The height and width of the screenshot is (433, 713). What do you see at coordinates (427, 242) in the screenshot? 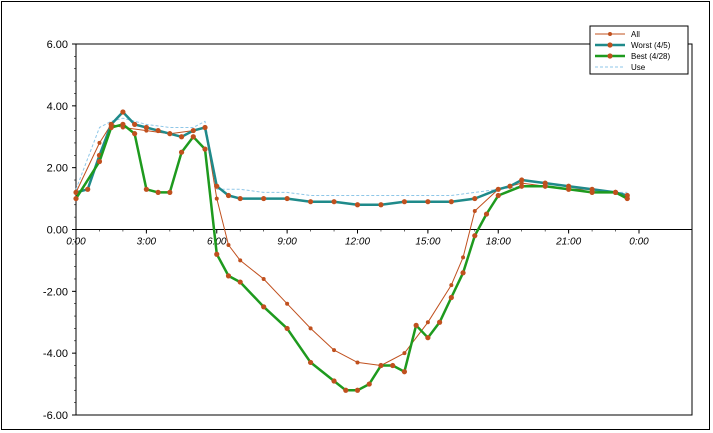
I see `x-tick-label: 15:00` at bounding box center [427, 242].